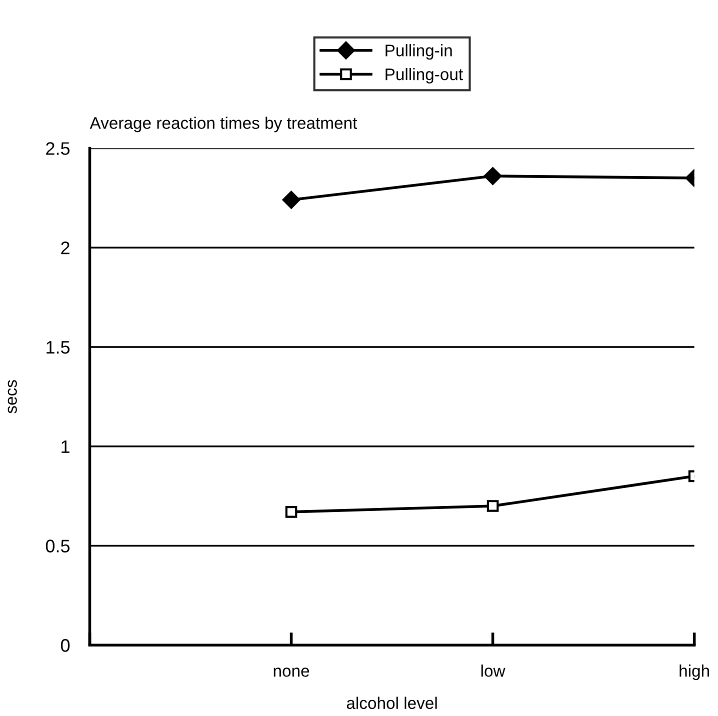 The width and height of the screenshot is (718, 716). Describe the element at coordinates (66, 446) in the screenshot. I see `y-tick-label: 1` at that location.